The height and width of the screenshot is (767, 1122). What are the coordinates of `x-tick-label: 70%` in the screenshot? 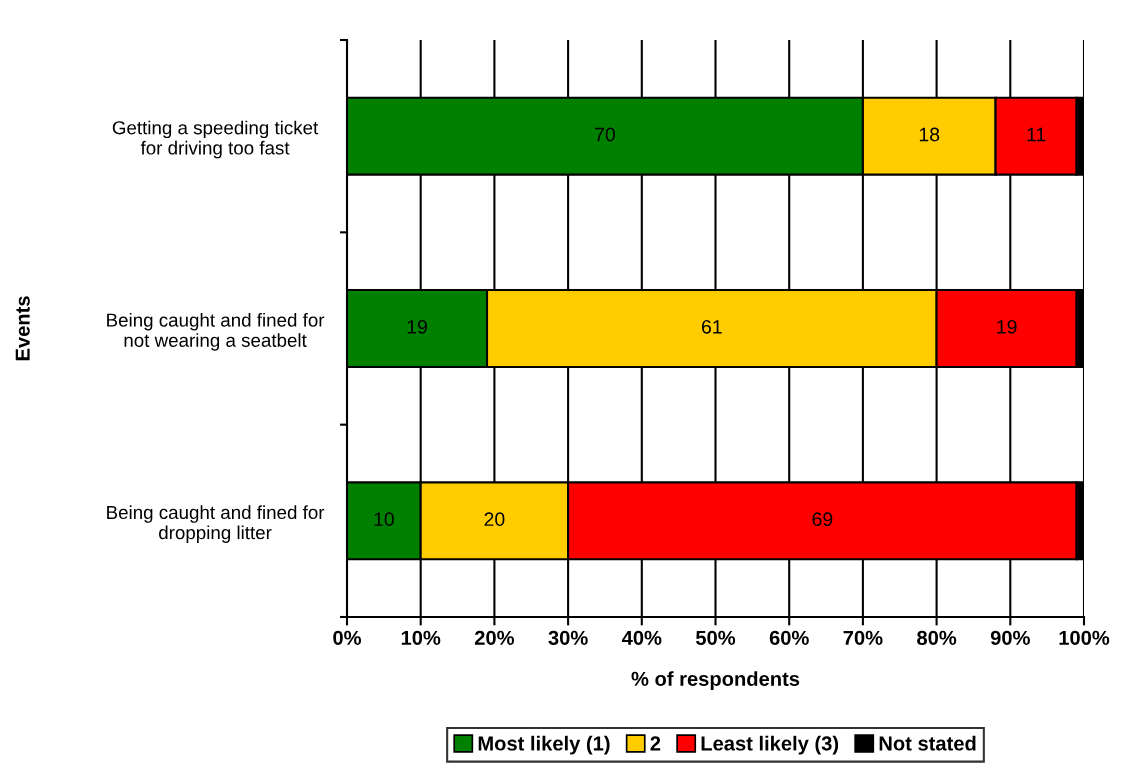 It's located at (863, 637).